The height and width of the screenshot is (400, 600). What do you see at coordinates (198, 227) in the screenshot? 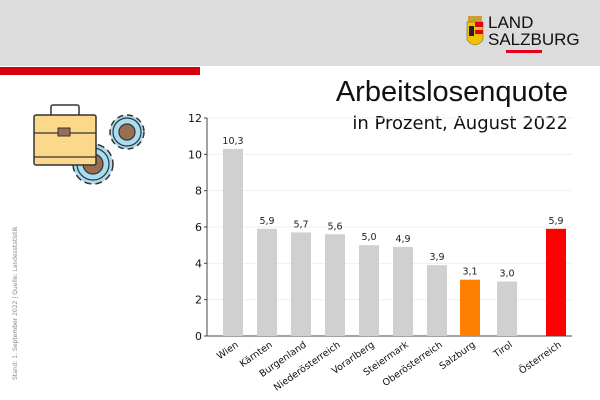
I see `y-tick-label: 6` at bounding box center [198, 227].